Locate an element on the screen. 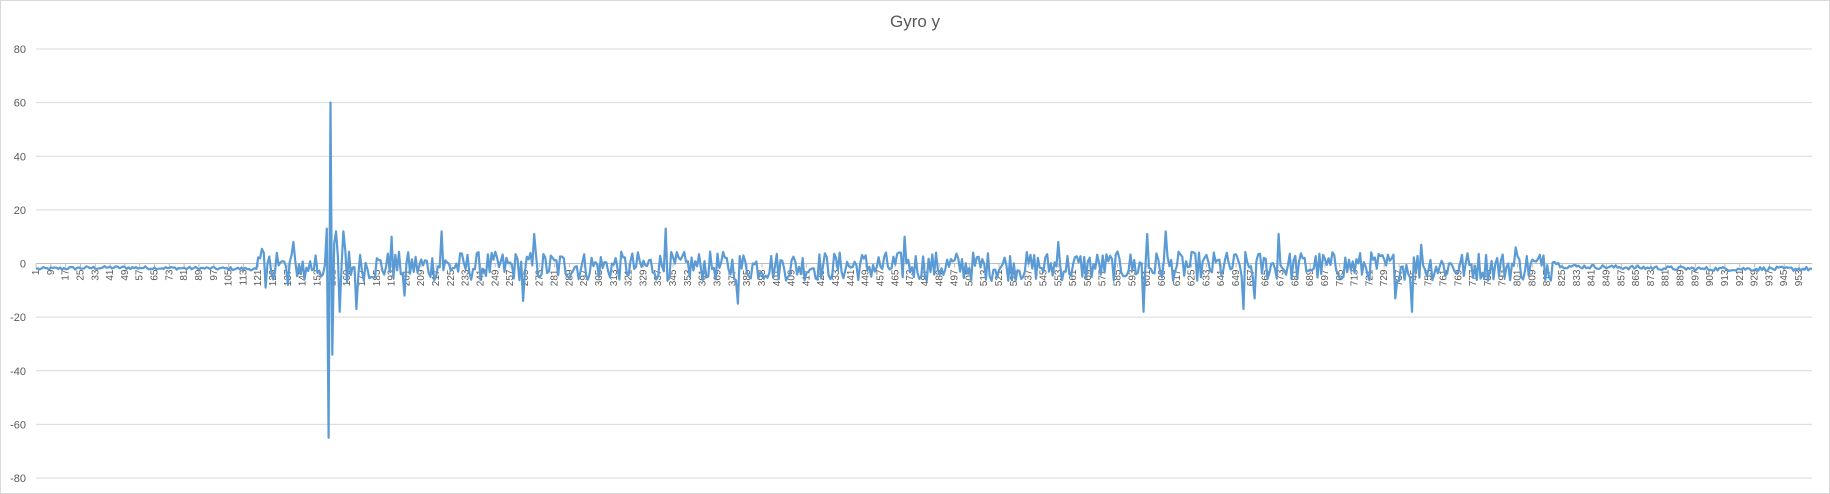 This screenshot has width=1830, height=494. y-tick-label: 0 is located at coordinates (23, 265).